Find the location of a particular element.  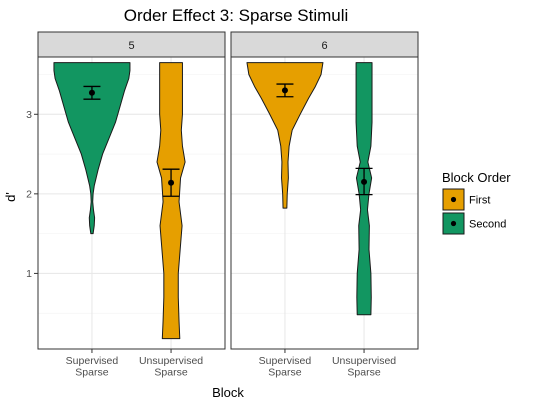

legend-label: First is located at coordinates (479, 201).